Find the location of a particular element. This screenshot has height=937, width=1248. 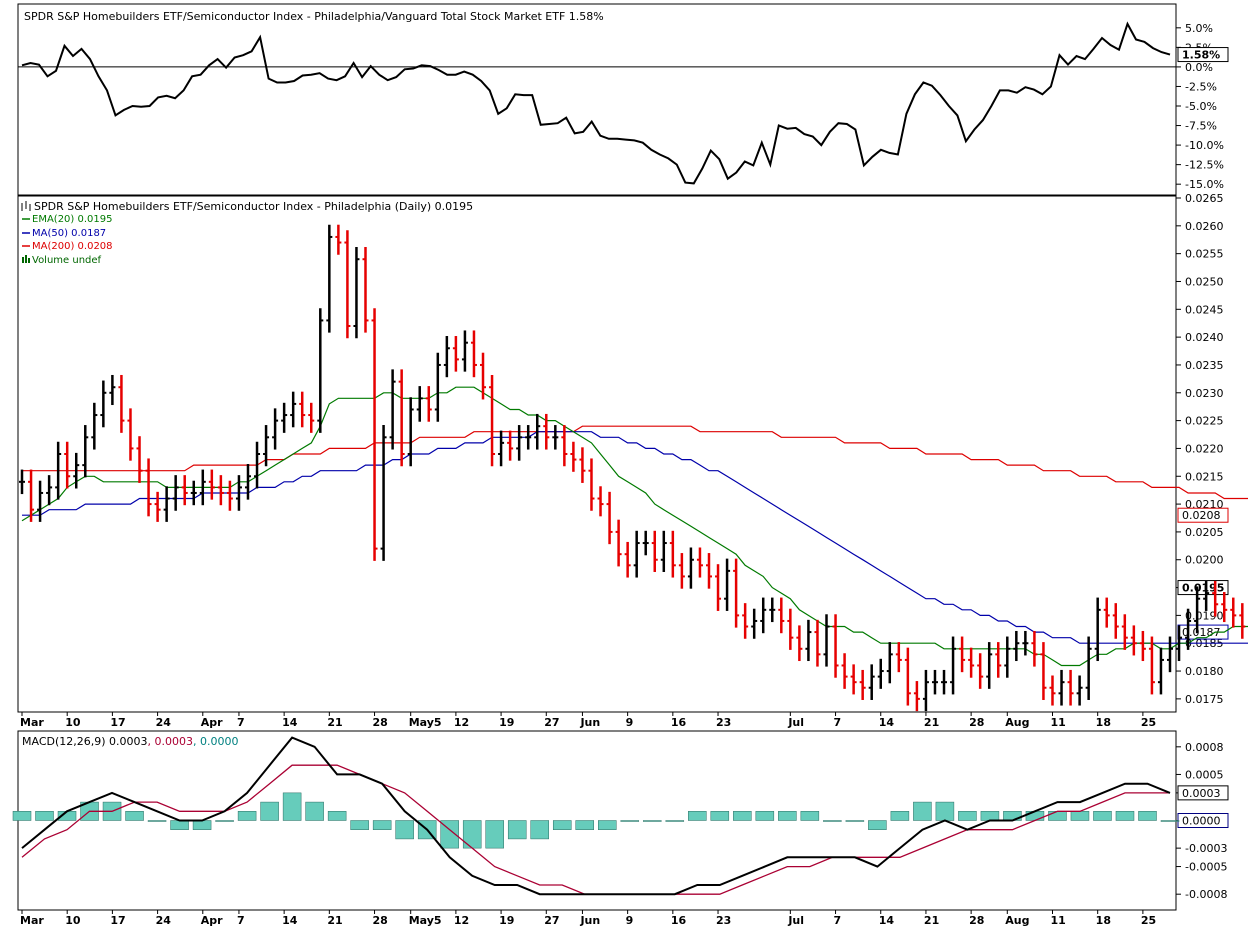

legend-ma200: MA(200) 0.0208 is located at coordinates (72, 246).